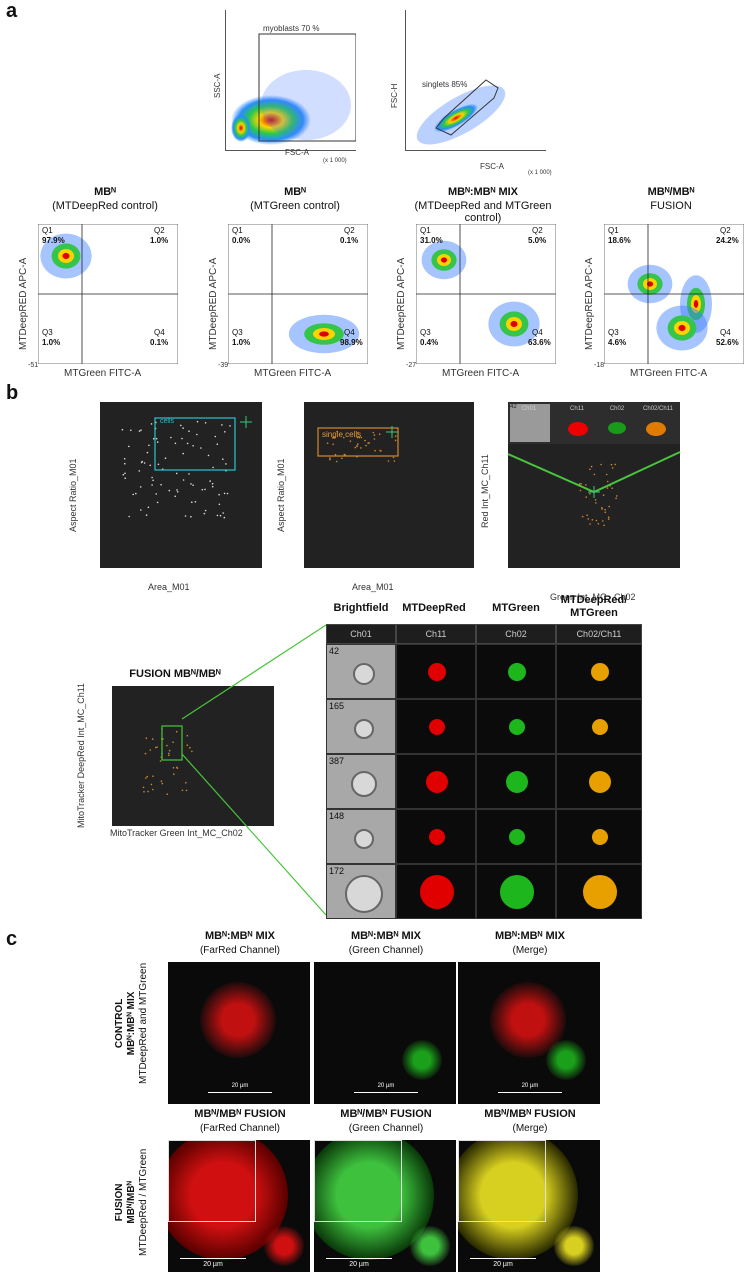 The image size is (747, 1274). Describe the element at coordinates (589, 303) in the screenshot. I see `y-axis-label: MTDeepRED APC-A` at that location.